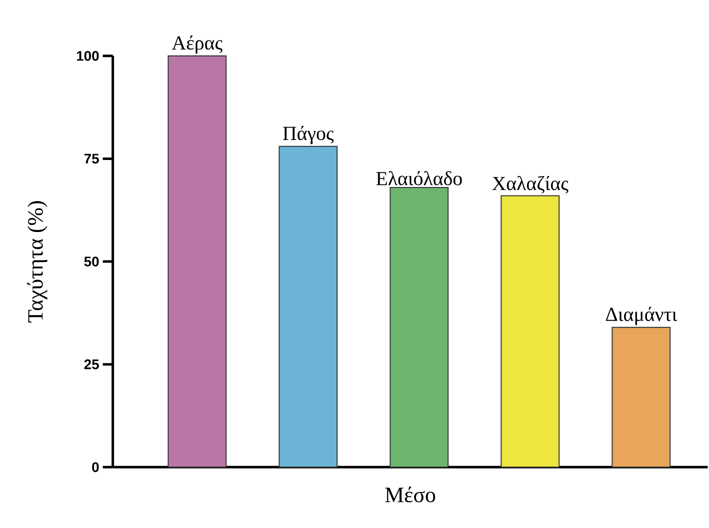 The width and height of the screenshot is (709, 528). I want to click on x-tick-label: Χαλαζίας, so click(530, 185).